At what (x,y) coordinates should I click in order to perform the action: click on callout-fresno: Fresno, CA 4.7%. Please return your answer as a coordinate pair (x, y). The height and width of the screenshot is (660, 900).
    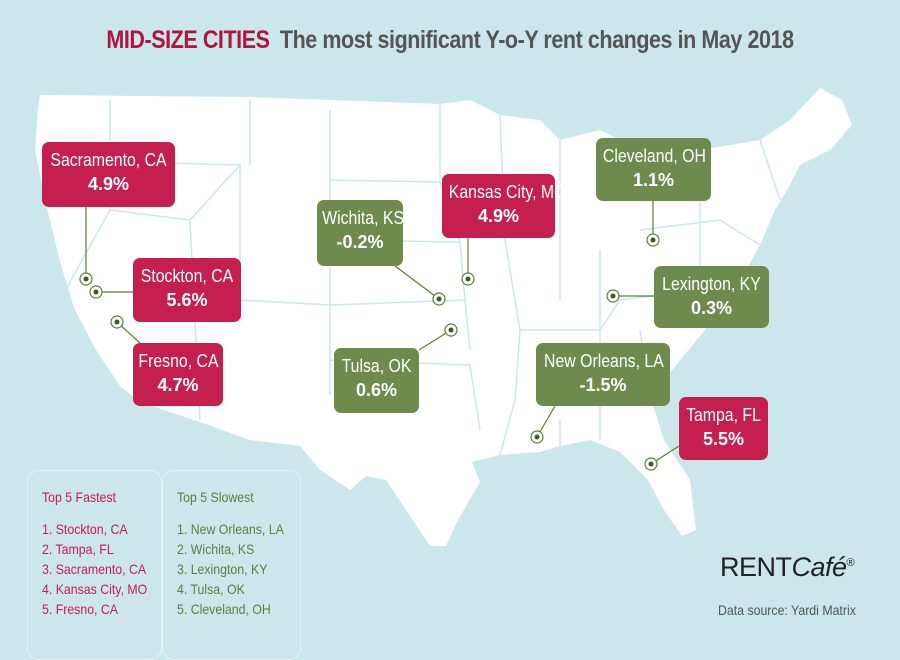
    Looking at the image, I should click on (178, 374).